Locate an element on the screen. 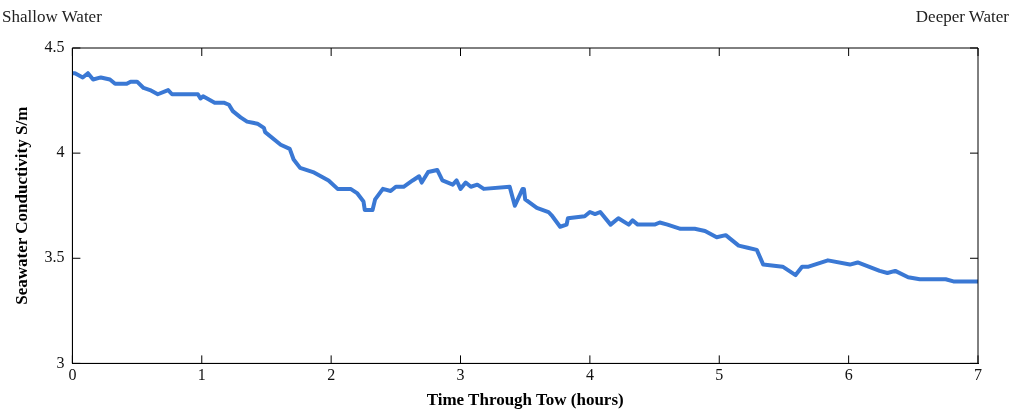 Image resolution: width=1014 pixels, height=417 pixels. y-tick-label: 3.5 is located at coordinates (54, 257).